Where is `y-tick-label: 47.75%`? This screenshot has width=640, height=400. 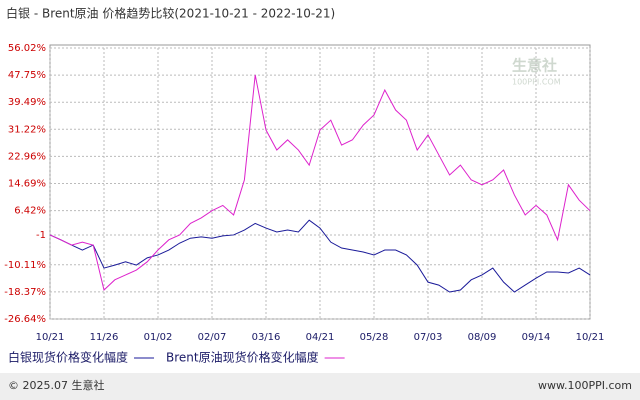
y-tick-label: 47.75% is located at coordinates (27, 75).